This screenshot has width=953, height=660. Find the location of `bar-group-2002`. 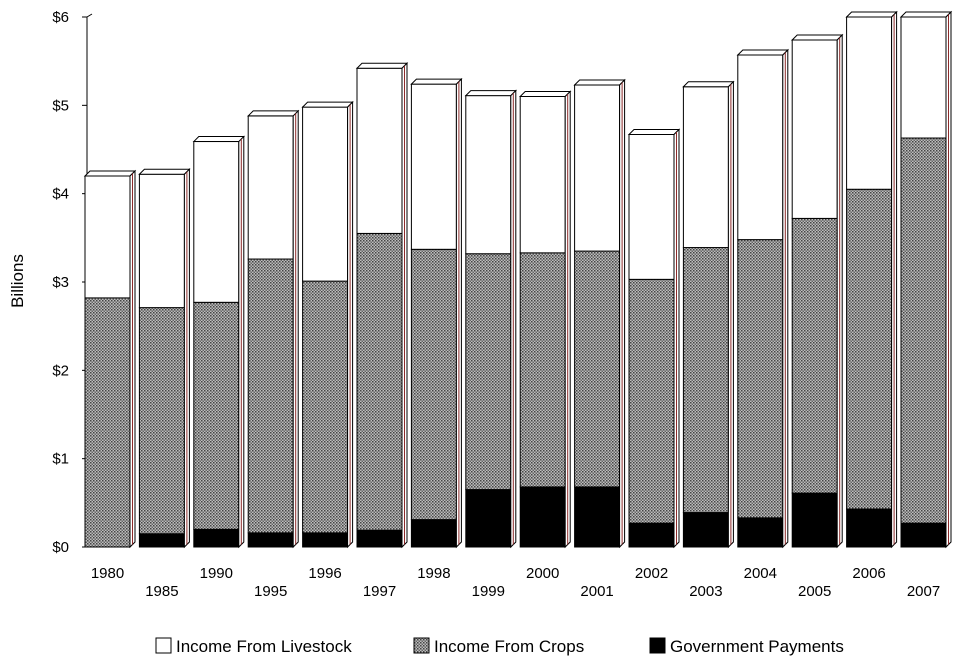

bar-group-2002 is located at coordinates (654, 338).